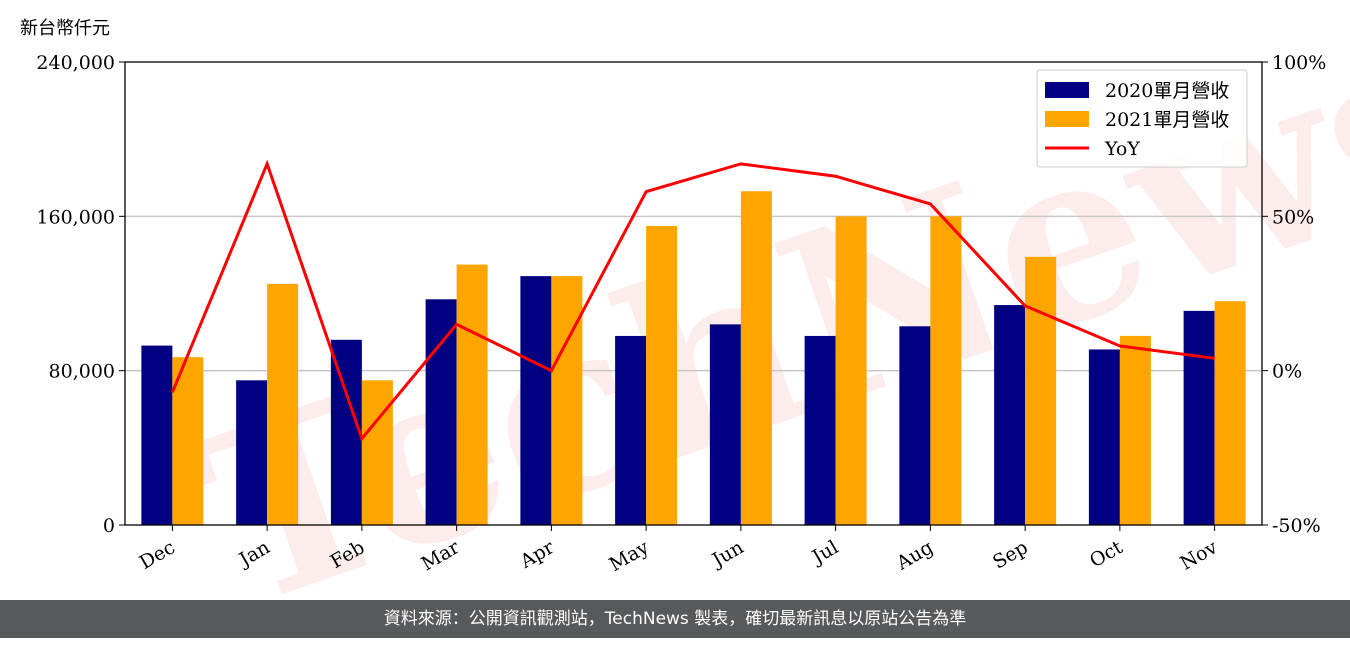 This screenshot has height=661, width=1350. What do you see at coordinates (1167, 91) in the screenshot?
I see `legend-label: 2020單月營收` at bounding box center [1167, 91].